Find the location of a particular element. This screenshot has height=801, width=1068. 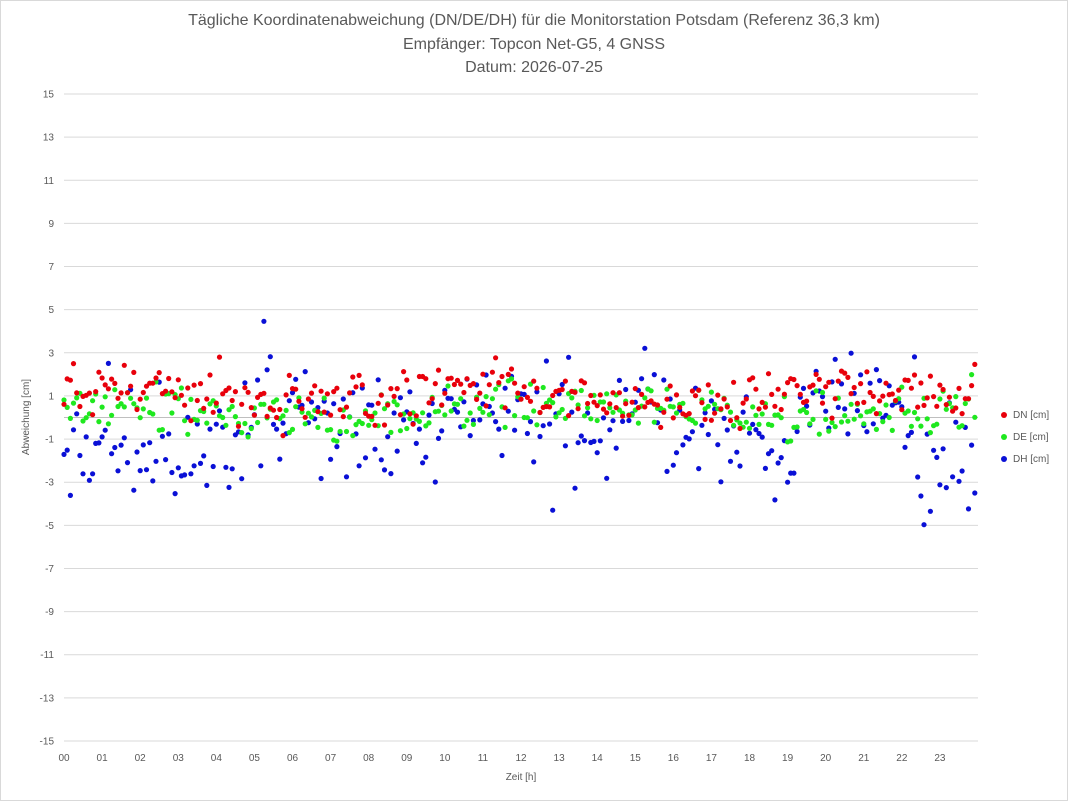

y-axis-label: Abweichung [cm] is located at coordinates (26, 417).